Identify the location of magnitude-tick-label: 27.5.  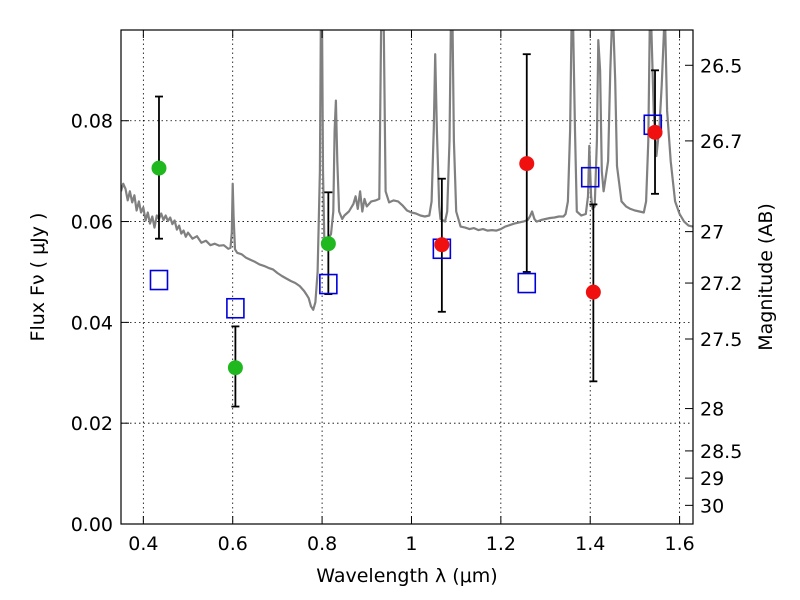
(721, 340).